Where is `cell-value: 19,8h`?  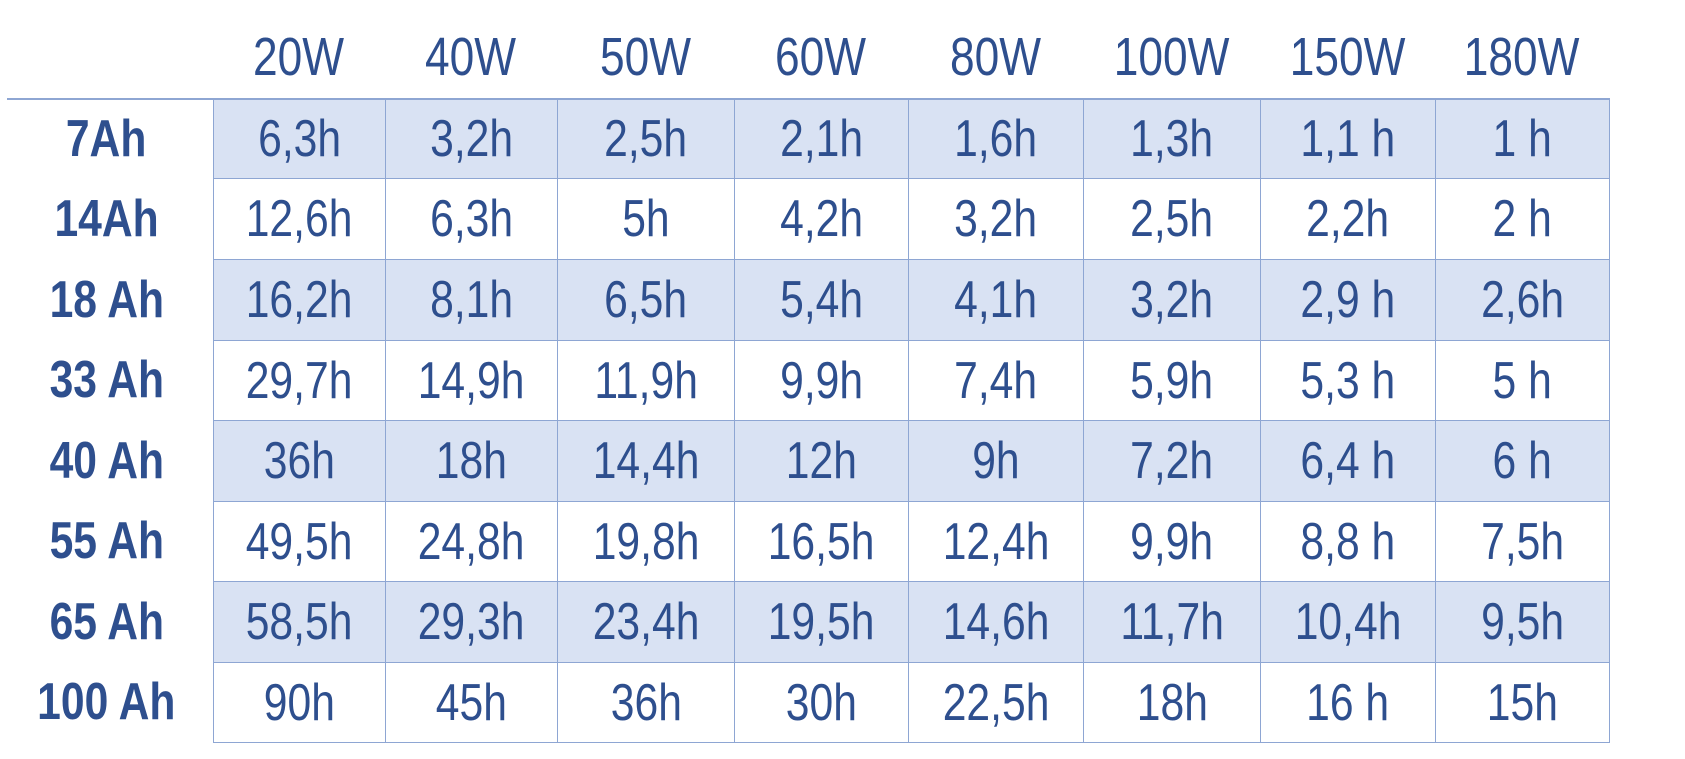 cell-value: 19,8h is located at coordinates (646, 541).